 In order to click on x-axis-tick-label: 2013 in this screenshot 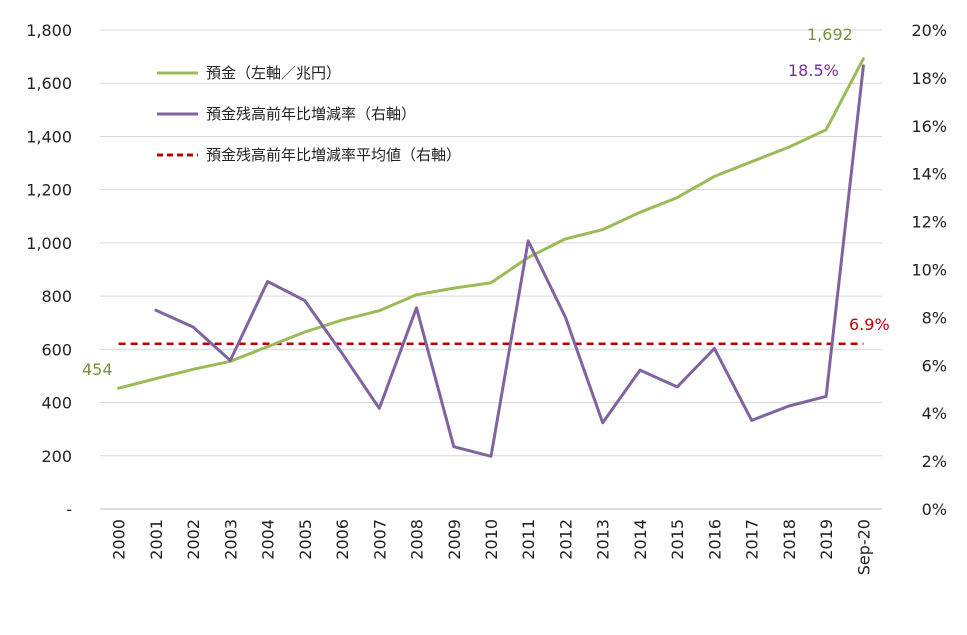, I will do `click(603, 539)`.